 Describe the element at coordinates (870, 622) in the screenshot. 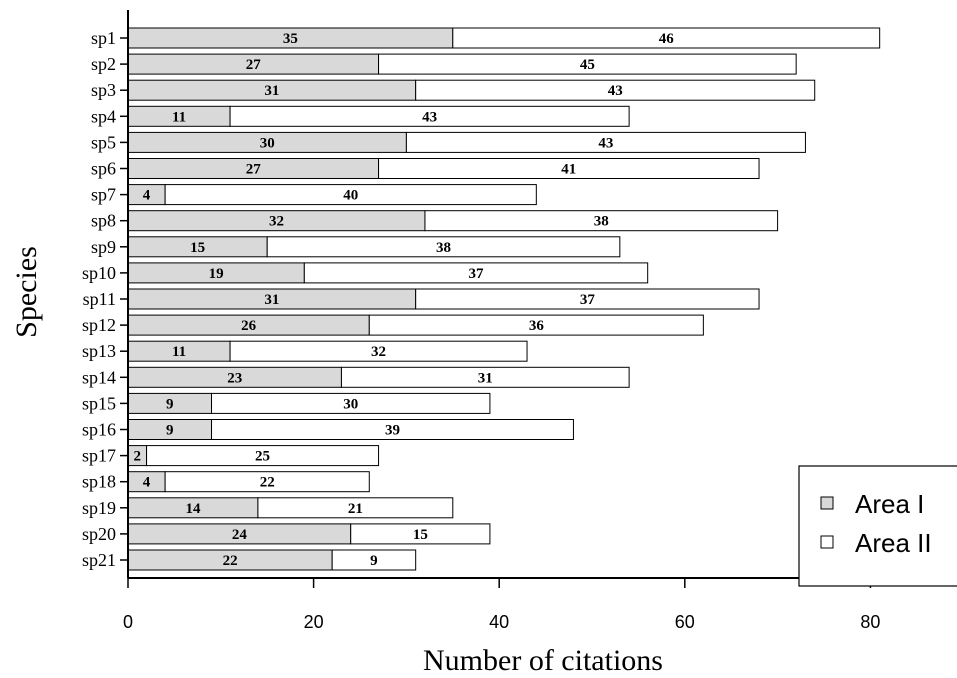

I see `x-tick-label: 80` at that location.